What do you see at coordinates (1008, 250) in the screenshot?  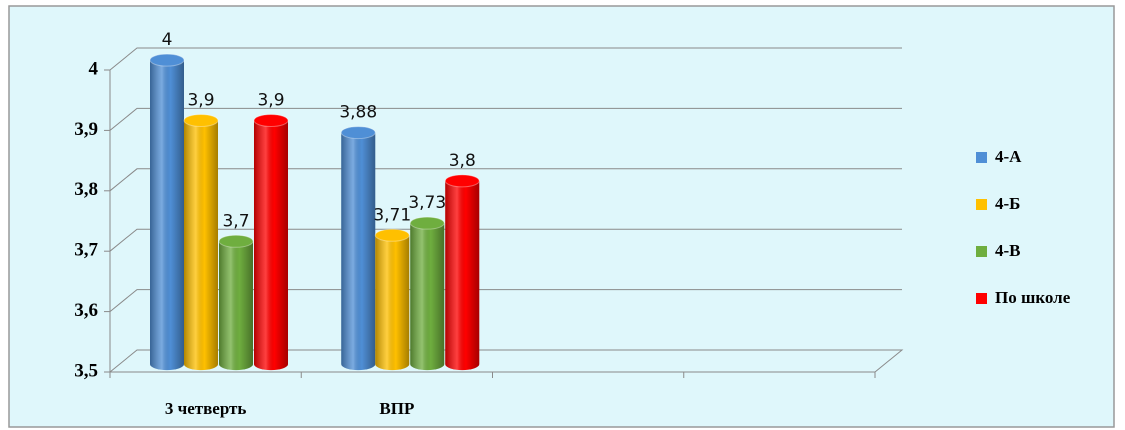 I see `legend-label: 4-В` at bounding box center [1008, 250].